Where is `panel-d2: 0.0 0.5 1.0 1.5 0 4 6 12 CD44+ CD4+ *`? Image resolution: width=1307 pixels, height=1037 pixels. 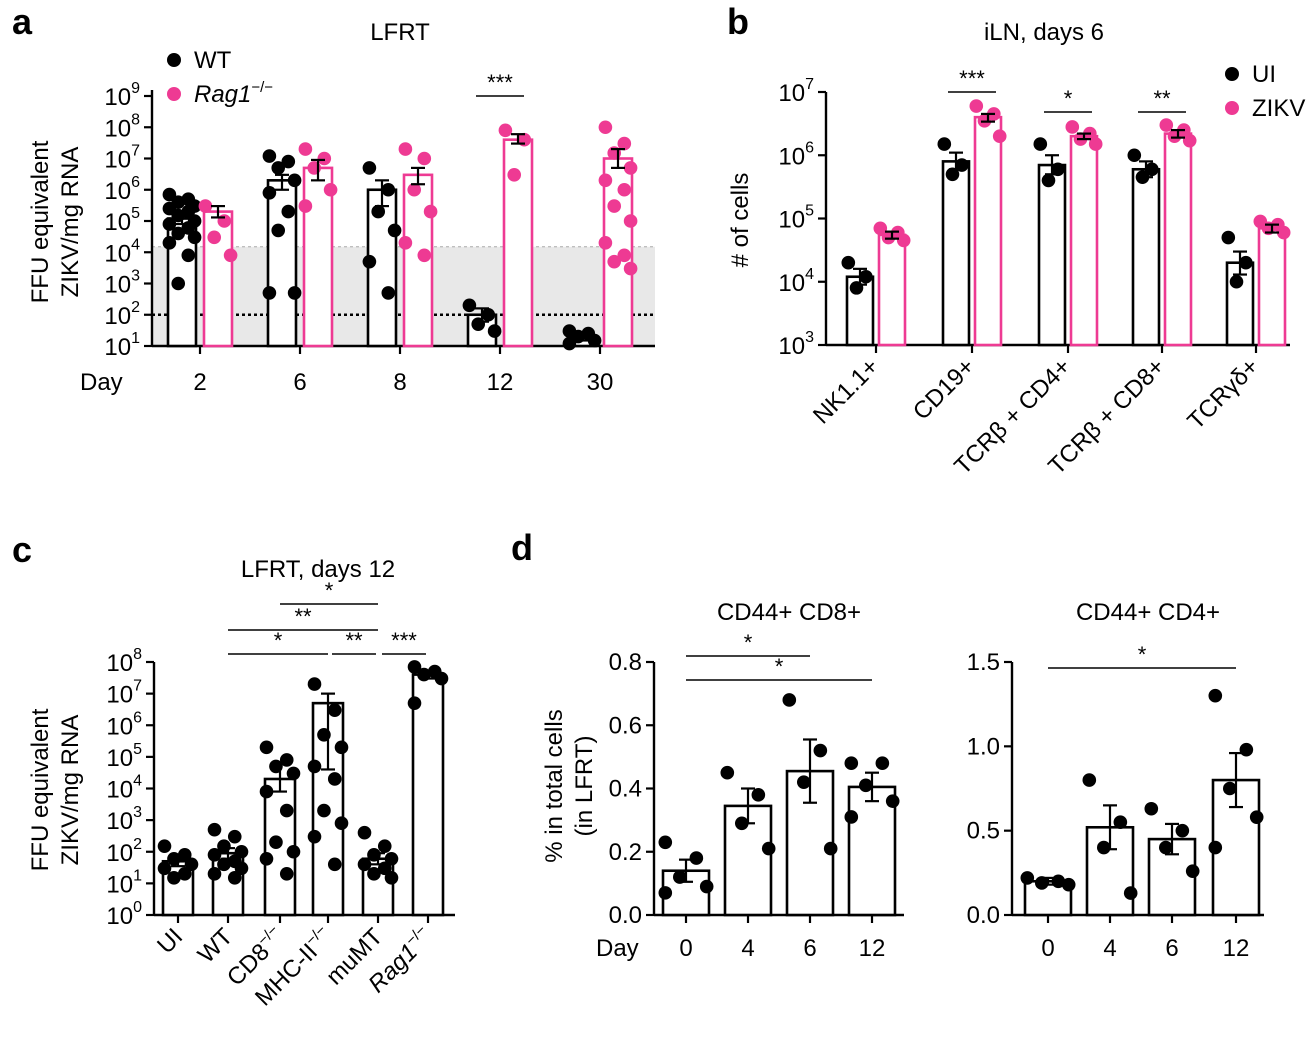 panel-d2: 0.0 0.5 1.0 1.5 0 4 6 12 CD44+ CD4+ * is located at coordinates (1115, 780).